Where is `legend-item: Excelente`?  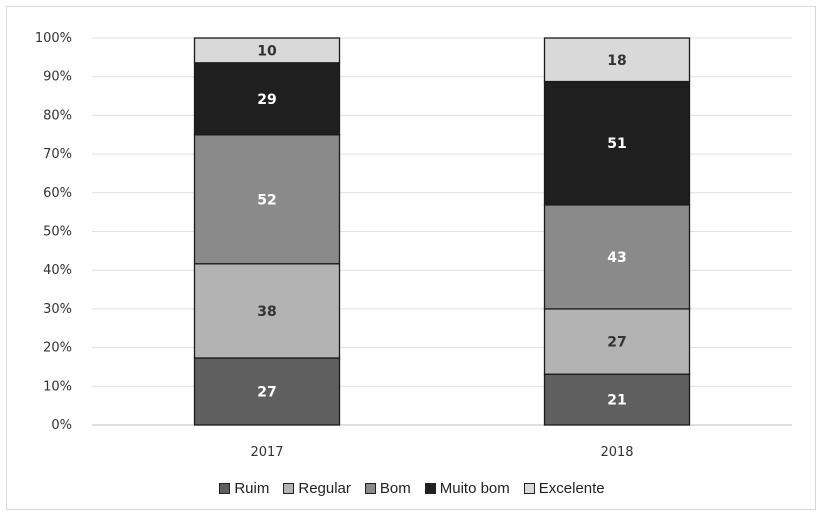 legend-item: Excelente is located at coordinates (564, 488).